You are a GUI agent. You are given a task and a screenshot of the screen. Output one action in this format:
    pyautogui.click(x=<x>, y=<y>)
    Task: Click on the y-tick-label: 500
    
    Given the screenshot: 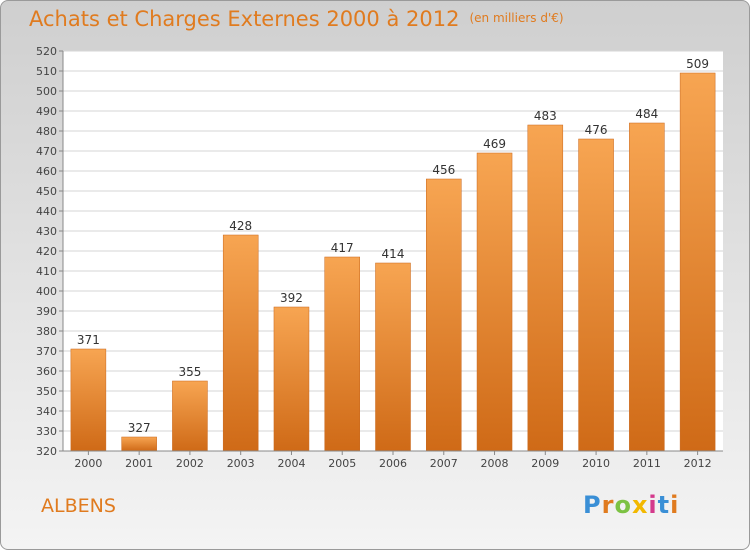 What is the action you would take?
    pyautogui.click(x=46, y=91)
    